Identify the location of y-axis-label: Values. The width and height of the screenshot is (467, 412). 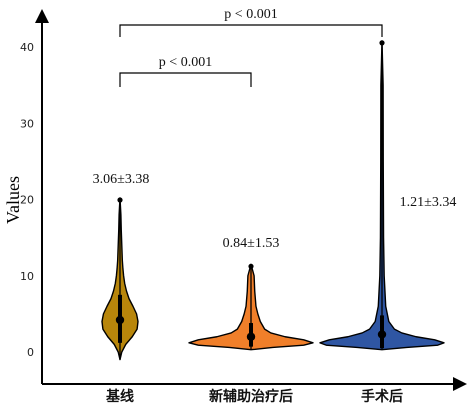
(13, 200).